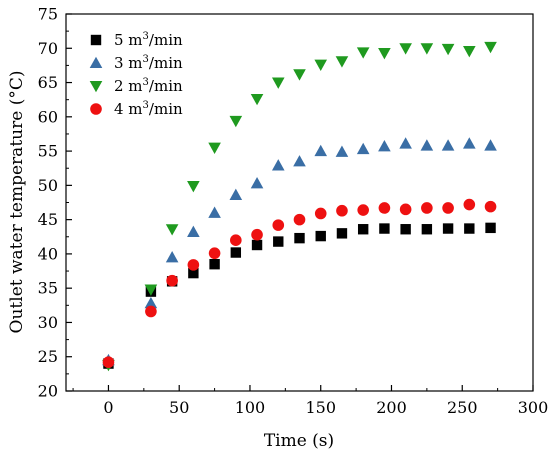 The image size is (550, 464). What do you see at coordinates (55, 203) in the screenshot?
I see `y-axis-ticks: 20 25 30 35 40 45 50 55 60 65 70 75` at bounding box center [55, 203].